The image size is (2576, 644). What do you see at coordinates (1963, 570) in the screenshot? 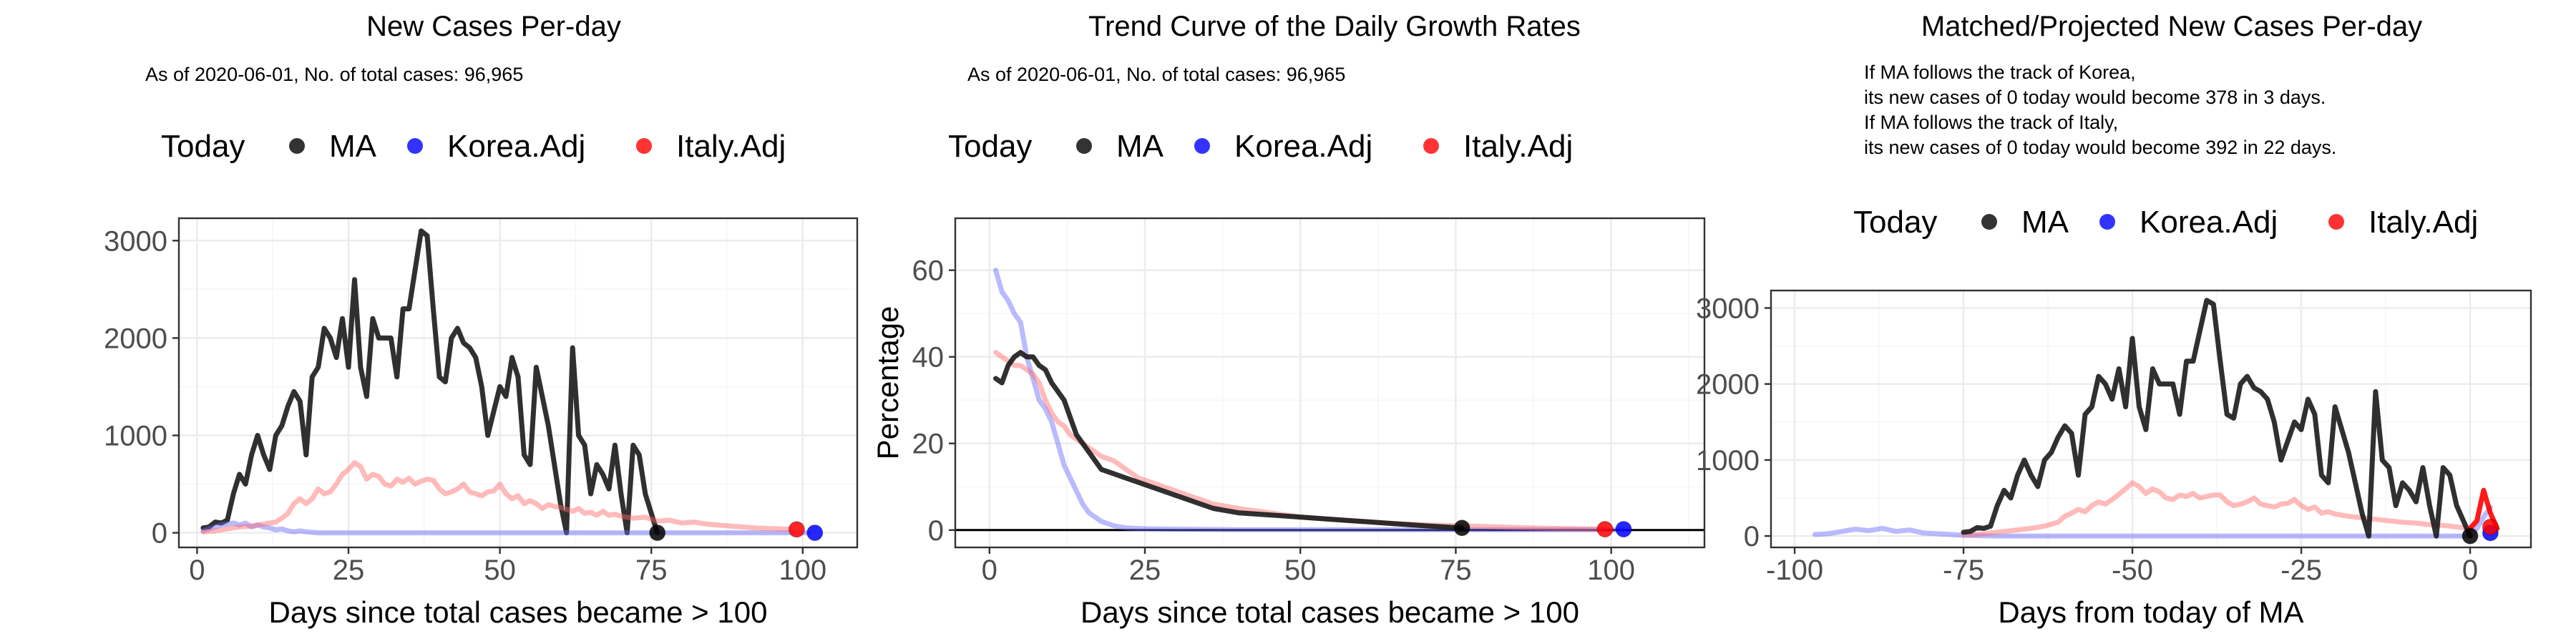
I see `x-tick-label: -75` at bounding box center [1963, 570].